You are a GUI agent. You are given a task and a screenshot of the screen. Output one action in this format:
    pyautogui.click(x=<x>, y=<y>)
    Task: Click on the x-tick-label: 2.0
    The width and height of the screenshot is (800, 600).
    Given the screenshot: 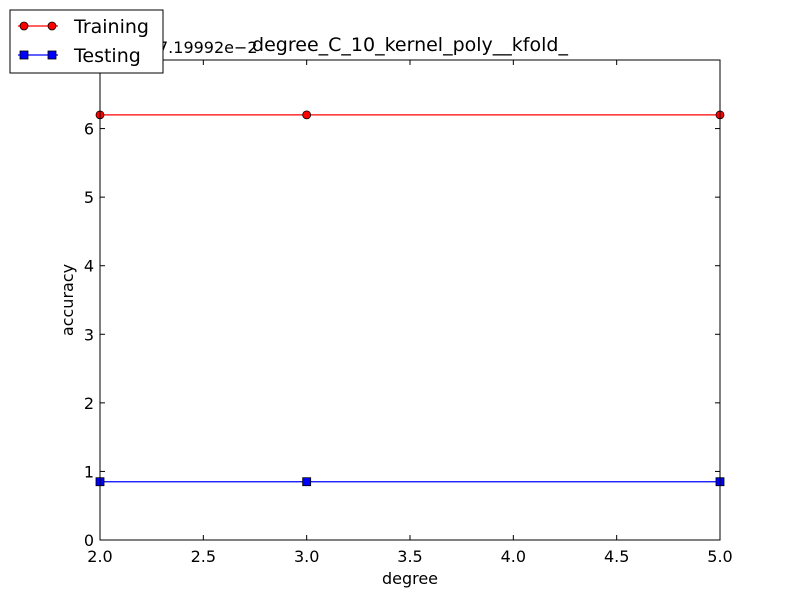 What is the action you would take?
    pyautogui.click(x=99, y=556)
    